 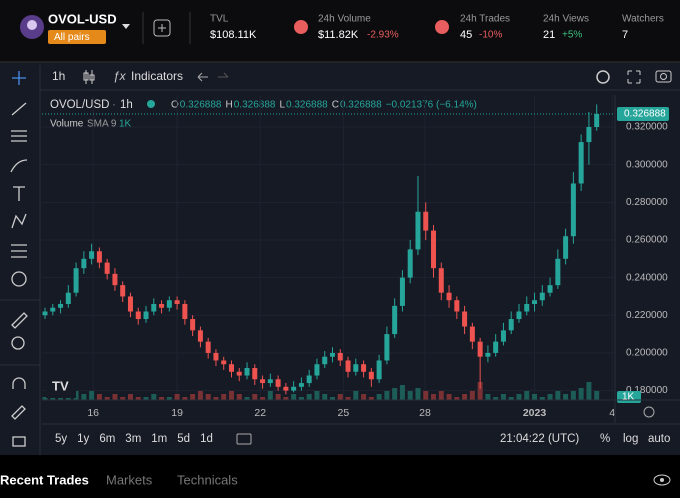 I want to click on range-button: 6m, so click(x=107, y=439).